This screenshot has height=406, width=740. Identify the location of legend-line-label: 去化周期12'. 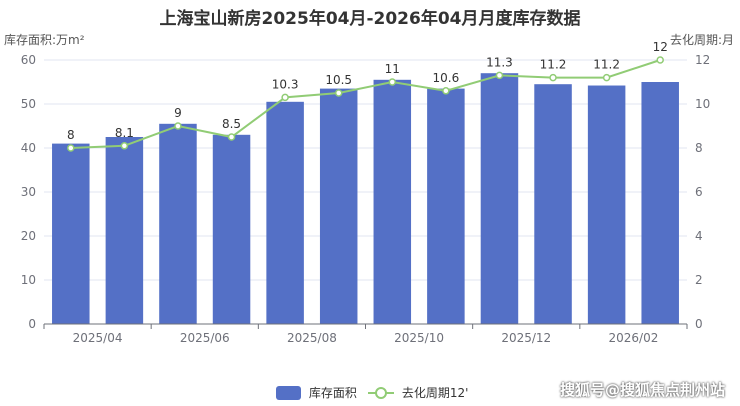
(435, 393).